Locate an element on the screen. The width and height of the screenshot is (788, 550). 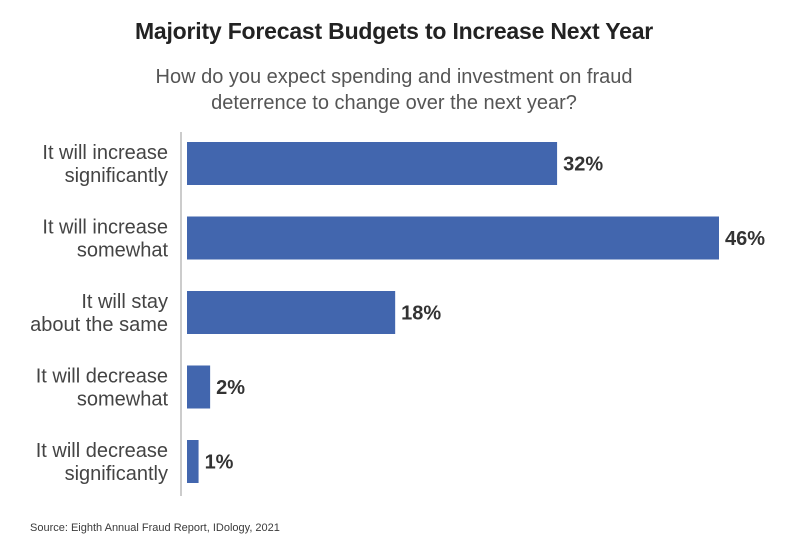
category-label-4: It will decrease somewhat is located at coordinates (102, 388).